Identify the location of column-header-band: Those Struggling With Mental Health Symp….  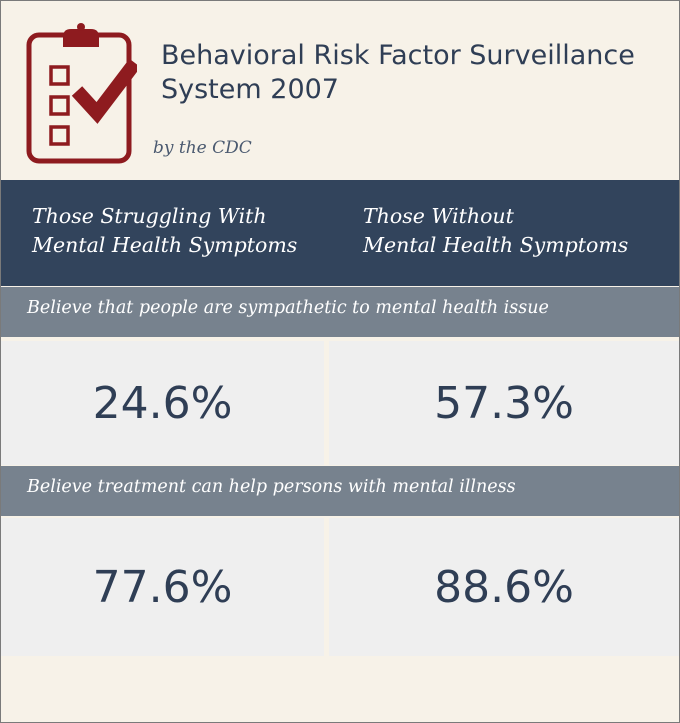
(340, 233).